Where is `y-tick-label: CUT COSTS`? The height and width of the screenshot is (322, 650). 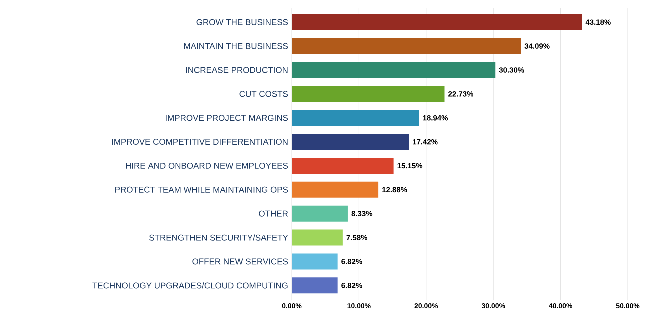 y-tick-label: CUT COSTS is located at coordinates (264, 94).